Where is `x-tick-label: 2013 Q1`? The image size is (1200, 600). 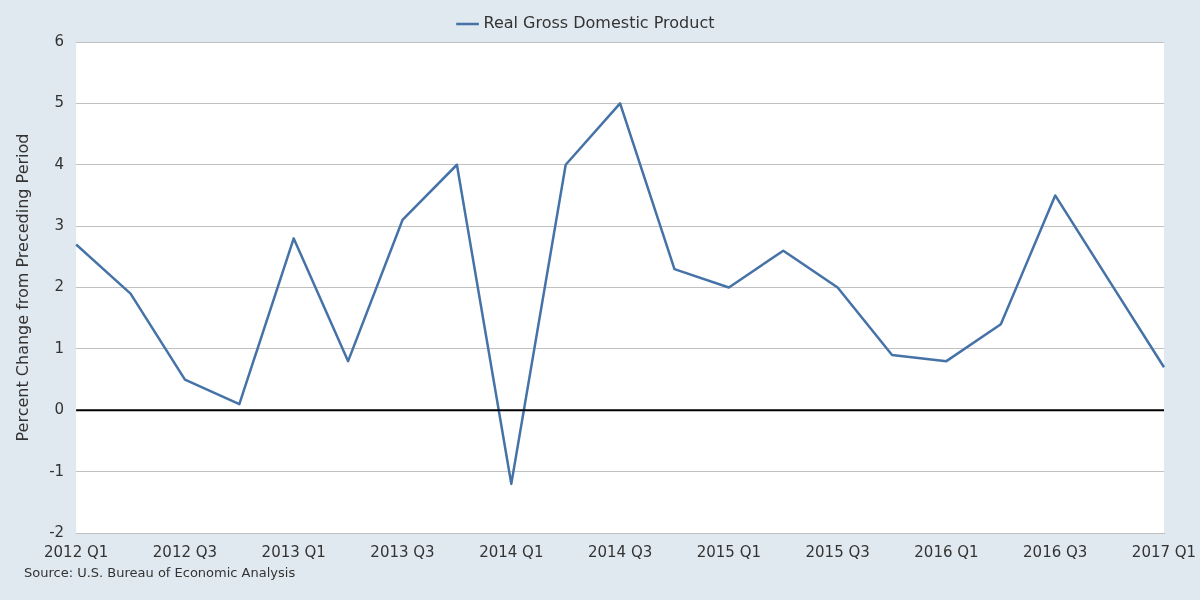 x-tick-label: 2013 Q1 is located at coordinates (293, 551).